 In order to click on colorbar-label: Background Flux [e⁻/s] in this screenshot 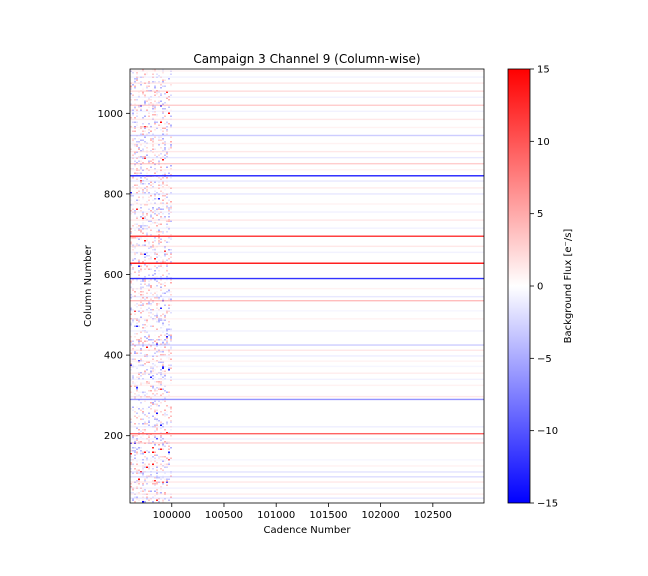, I will do `click(568, 286)`.